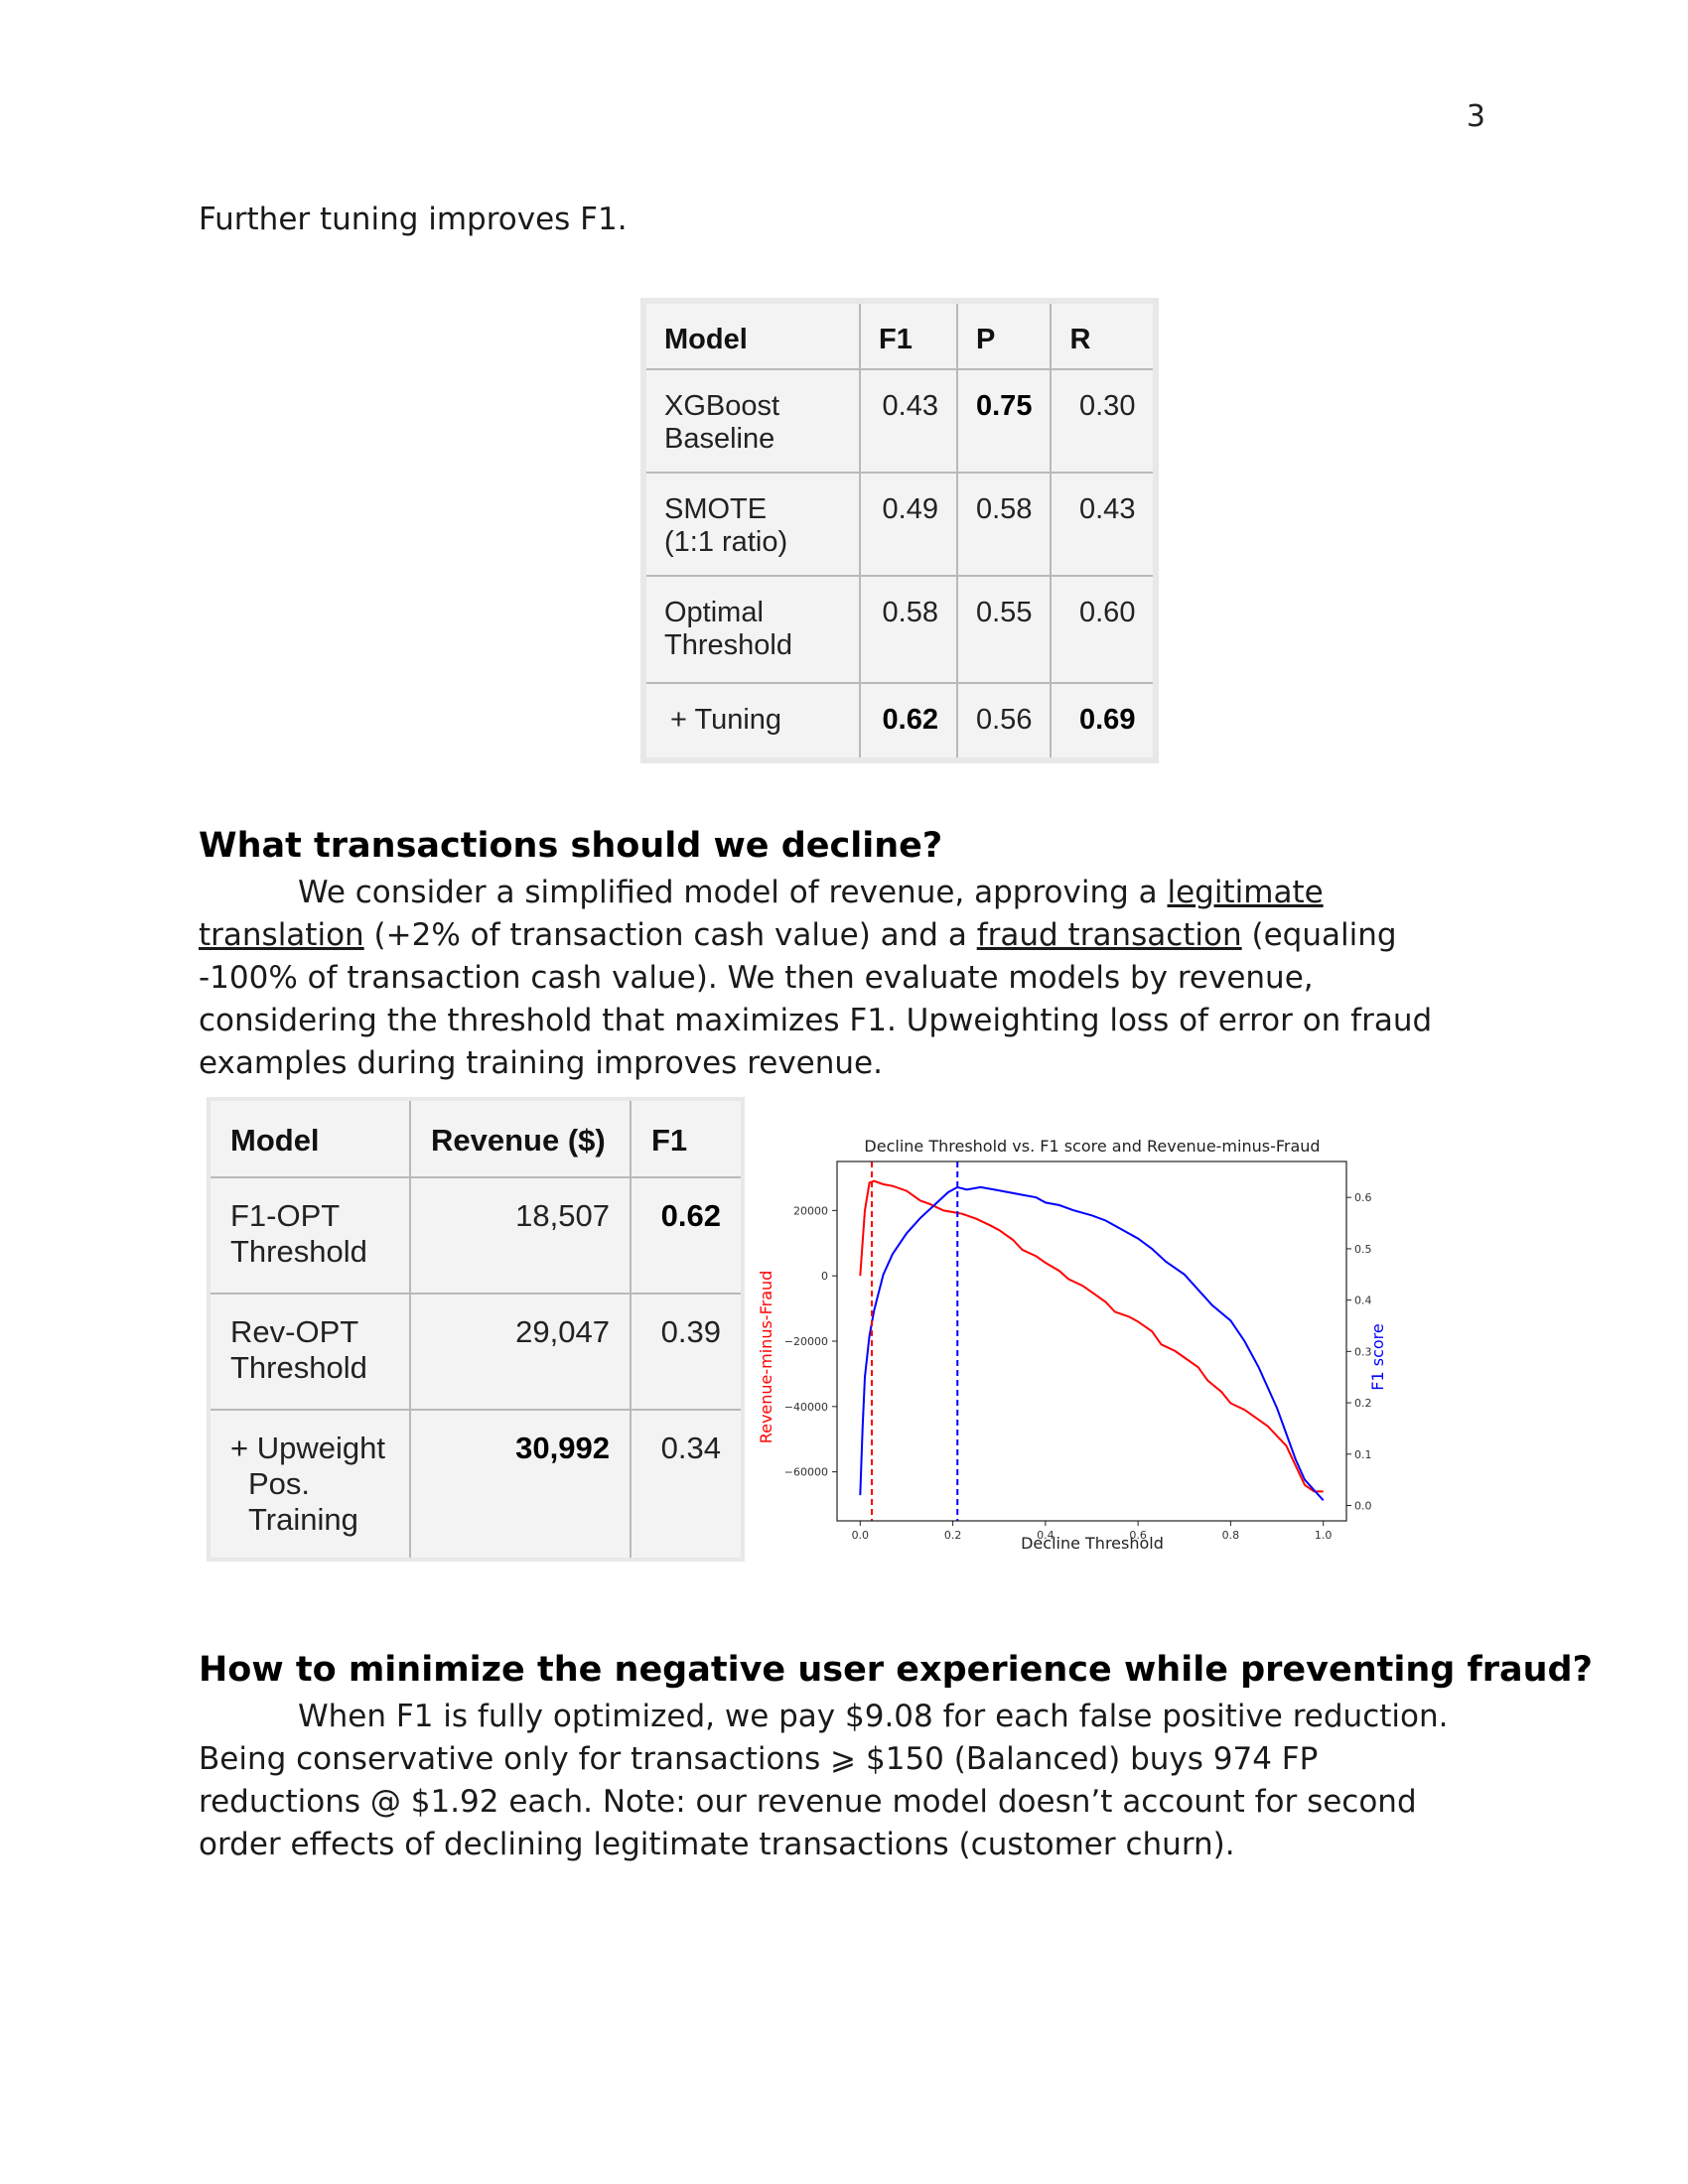 This screenshot has width=1688, height=2184. Describe the element at coordinates (294, 1331) in the screenshot. I see `model-name: Rev-OPT` at that location.